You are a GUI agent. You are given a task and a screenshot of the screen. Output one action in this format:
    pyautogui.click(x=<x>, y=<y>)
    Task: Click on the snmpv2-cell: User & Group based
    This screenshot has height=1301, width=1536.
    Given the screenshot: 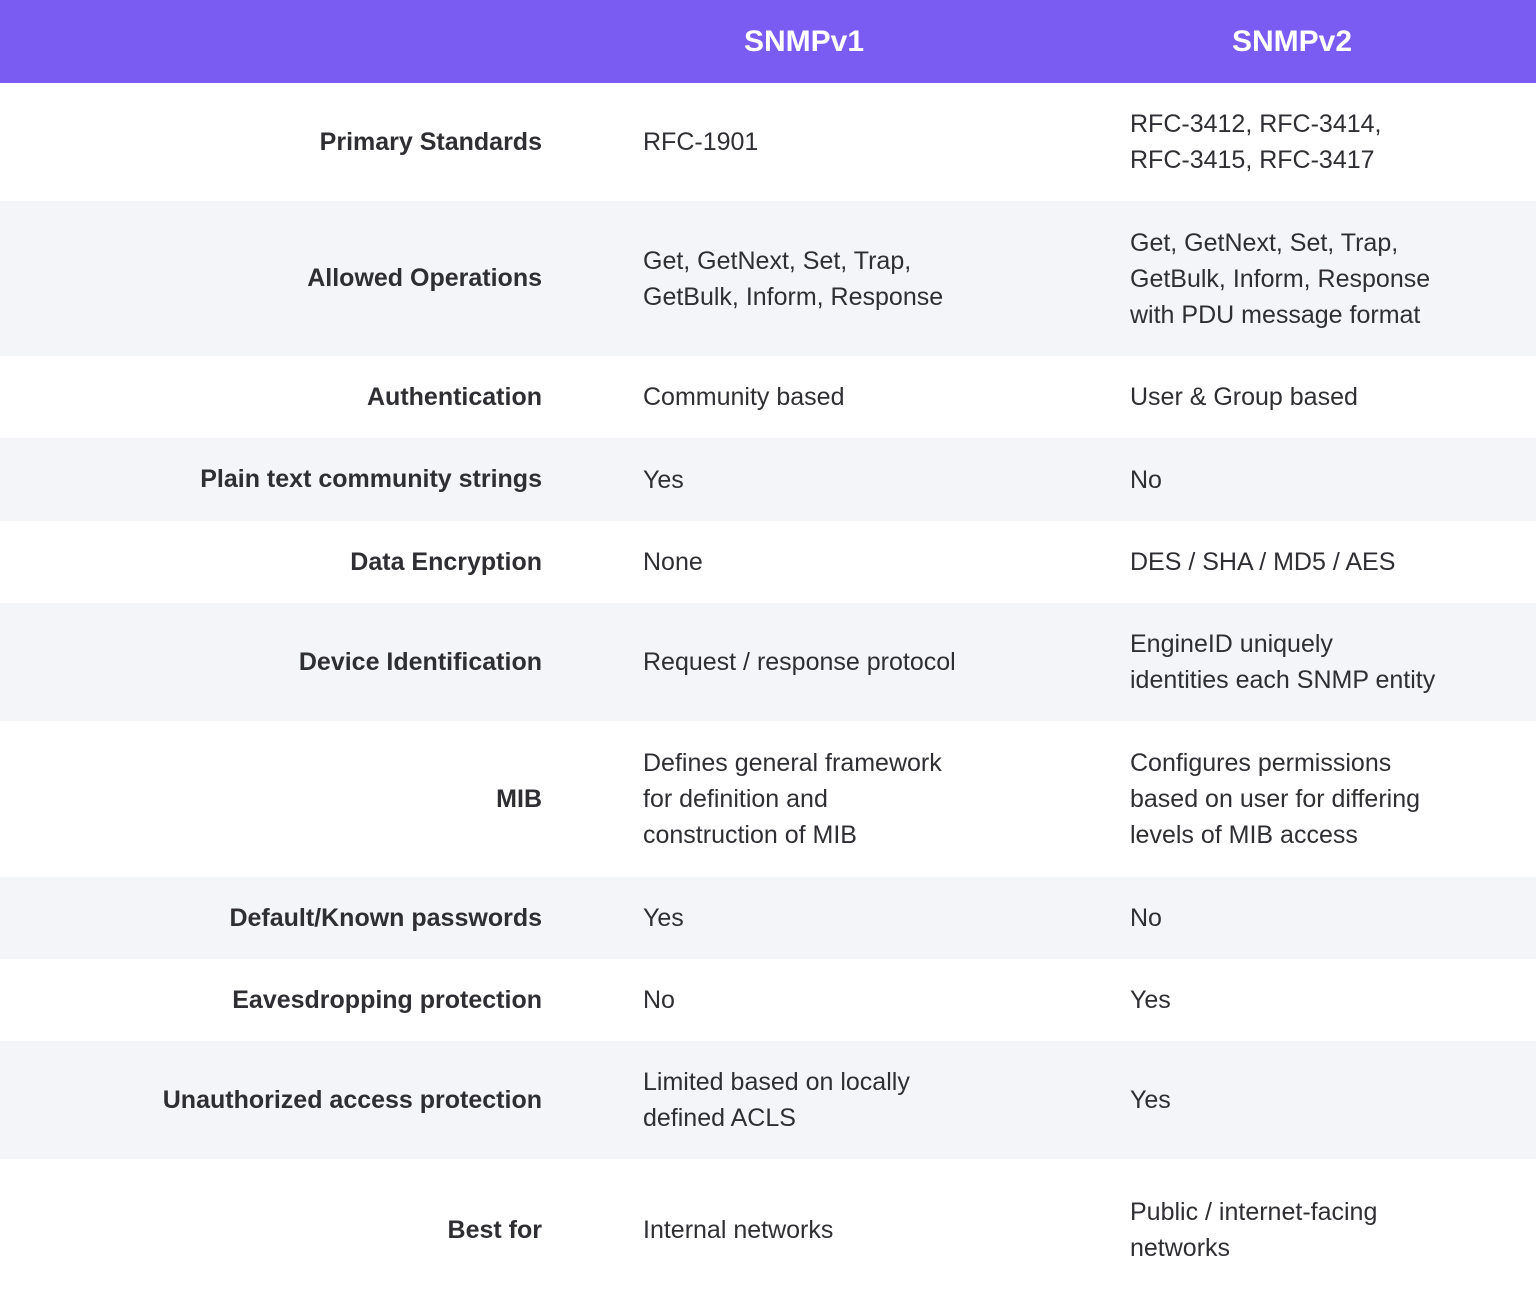 What is the action you would take?
    pyautogui.click(x=1244, y=397)
    